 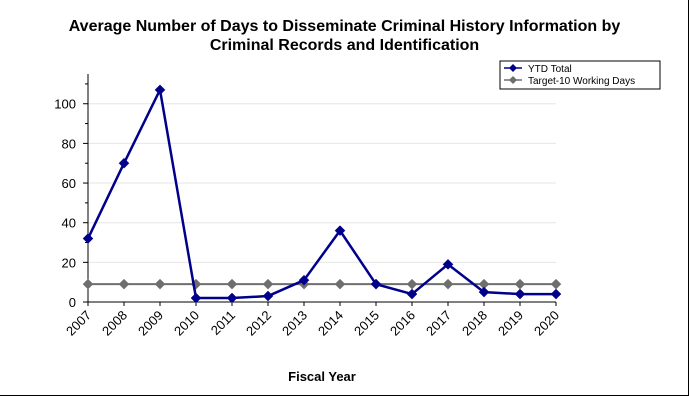 What do you see at coordinates (438, 323) in the screenshot?
I see `x-tick-label: 2017` at bounding box center [438, 323].